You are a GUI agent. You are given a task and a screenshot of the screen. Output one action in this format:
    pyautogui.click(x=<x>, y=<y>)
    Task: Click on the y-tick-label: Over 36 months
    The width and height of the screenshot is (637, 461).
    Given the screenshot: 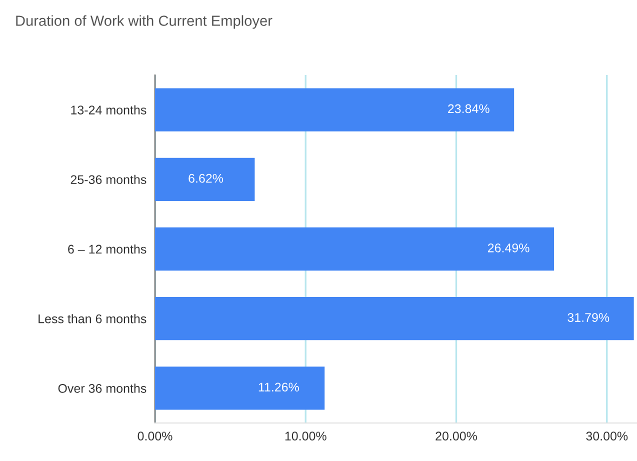 What is the action you would take?
    pyautogui.click(x=102, y=388)
    